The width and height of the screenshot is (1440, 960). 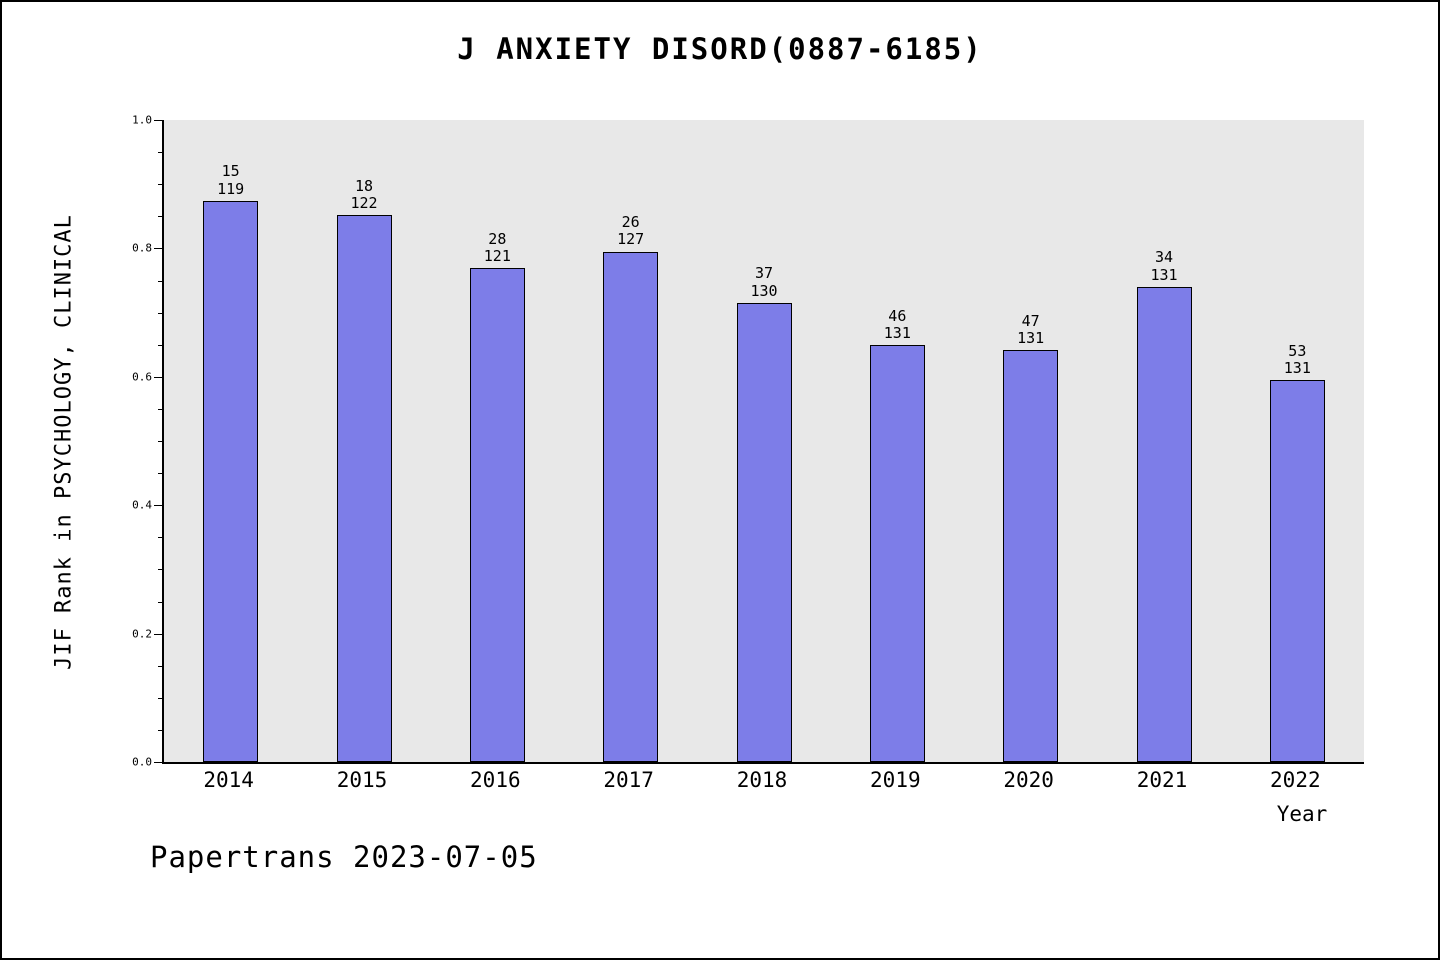 I want to click on x-axis: 2014 2015 2016 2017 2018 2019 2020 2021 2022, so click(x=762, y=783).